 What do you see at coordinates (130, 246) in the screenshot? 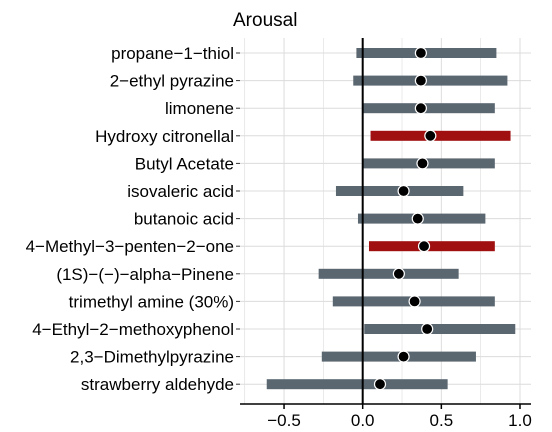
I see `category-label: 4−Methyl−3−penten−2−one` at bounding box center [130, 246].